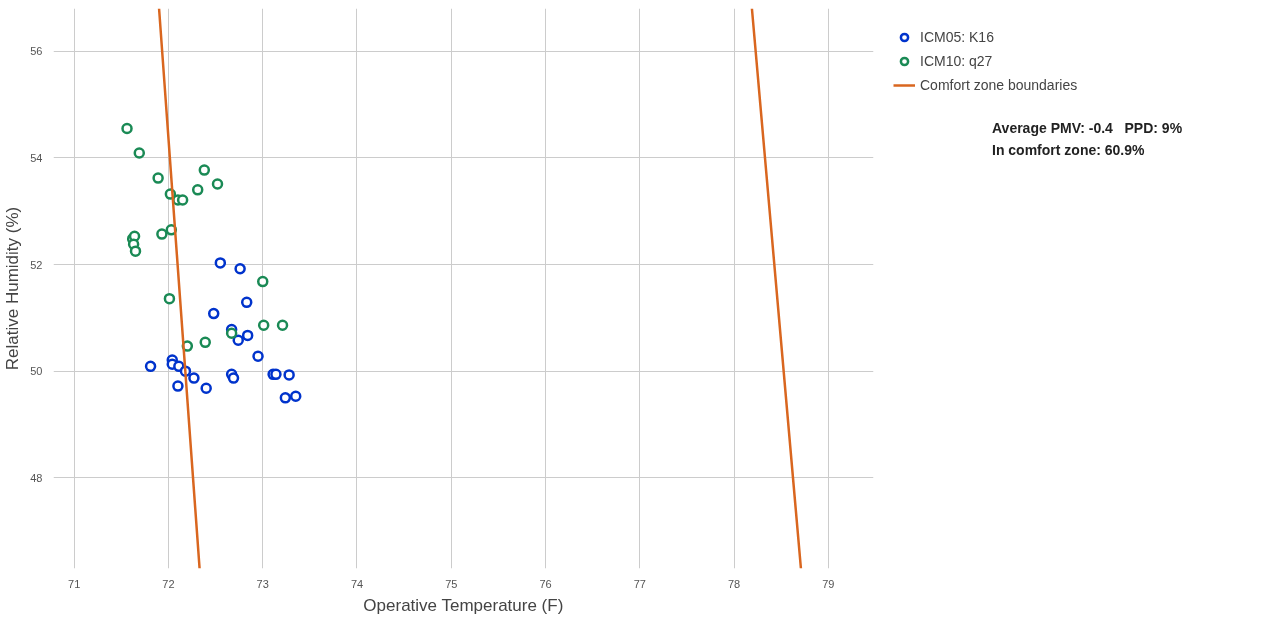 Image resolution: width=1271 pixels, height=629 pixels. What do you see at coordinates (463, 605) in the screenshot?
I see `x-axis-title: Operative Temperature (F)` at bounding box center [463, 605].